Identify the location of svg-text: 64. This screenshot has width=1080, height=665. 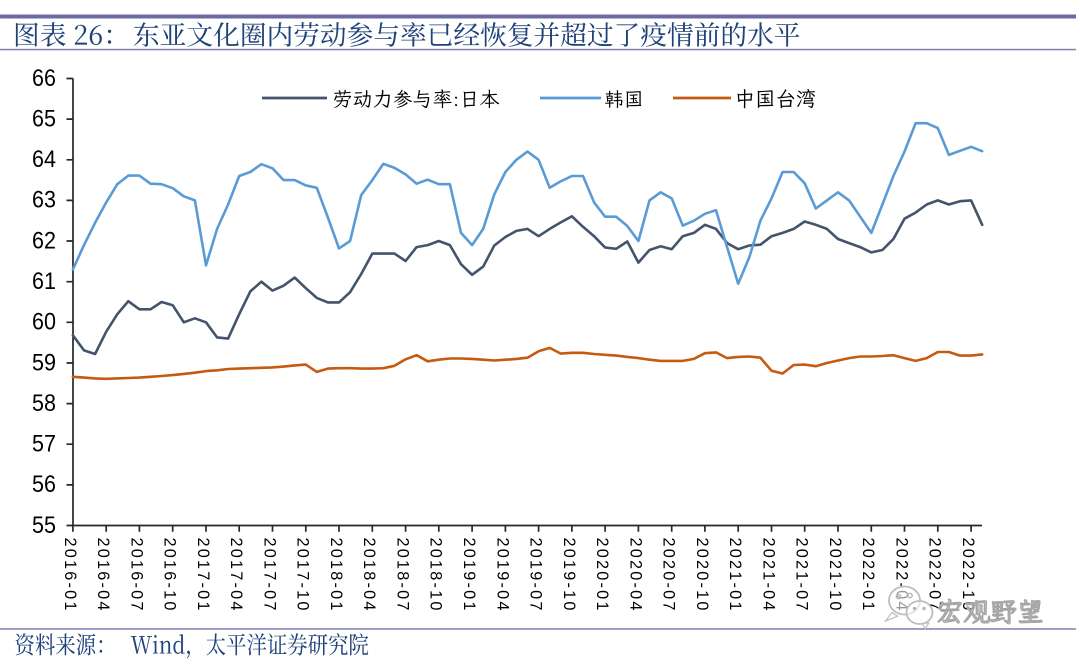
(44, 159).